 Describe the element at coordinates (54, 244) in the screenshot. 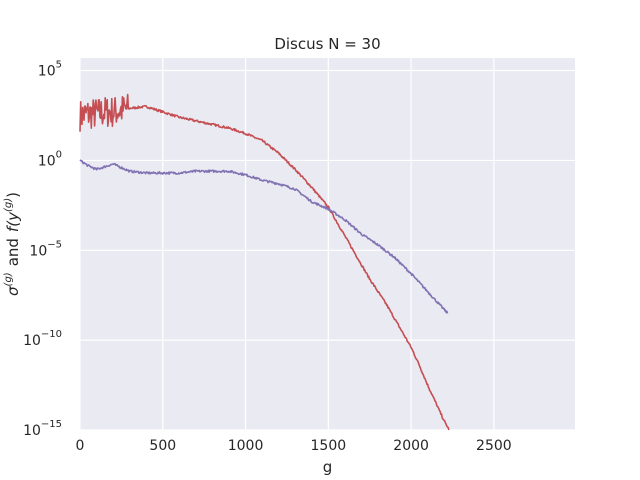

I see `y-tick-exponent: −5` at that location.